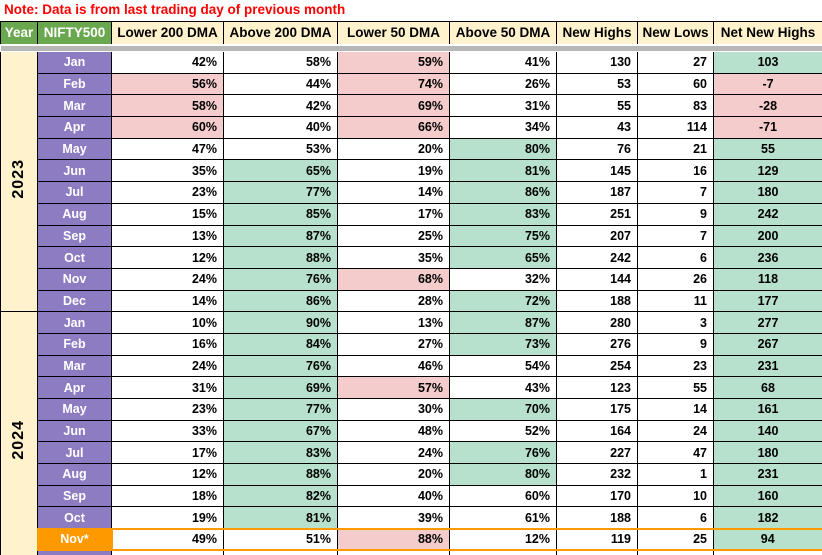 The height and width of the screenshot is (555, 822). Describe the element at coordinates (675, 171) in the screenshot. I see `data-cell: 16` at that location.